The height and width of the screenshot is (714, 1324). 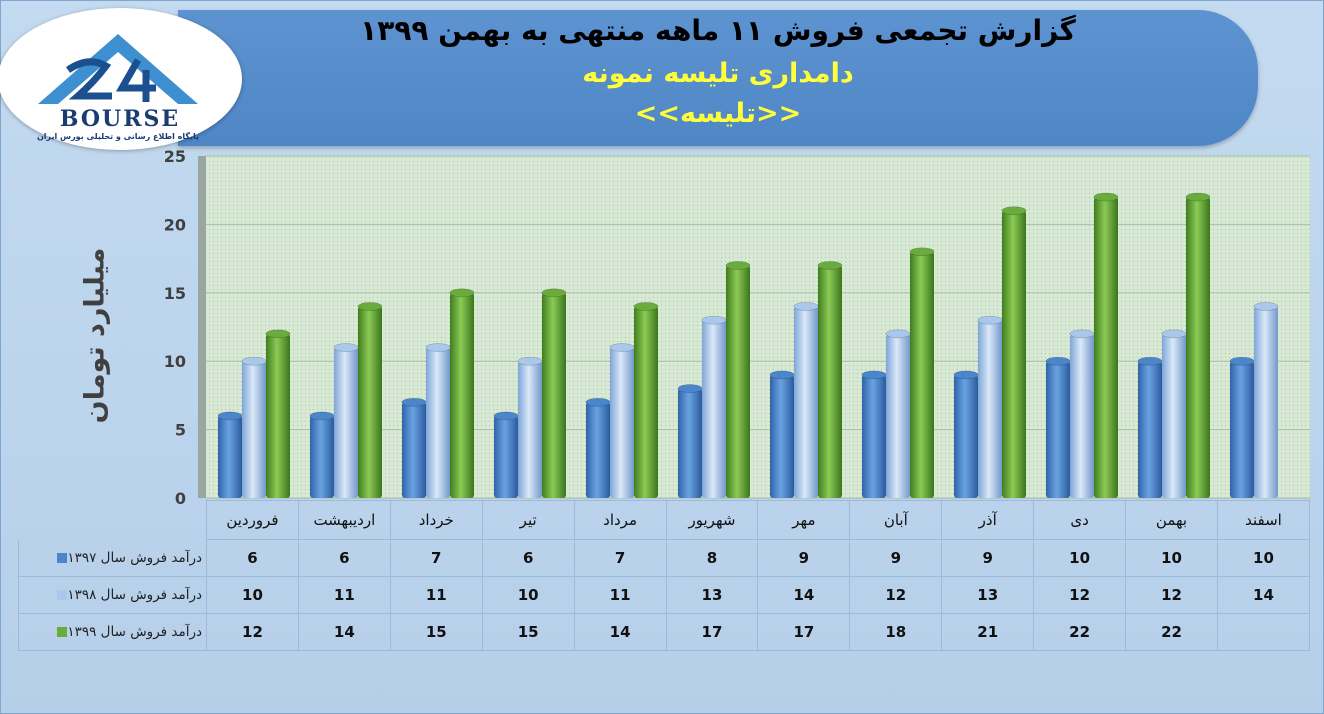 I want to click on category-label: مهر, so click(x=804, y=520).